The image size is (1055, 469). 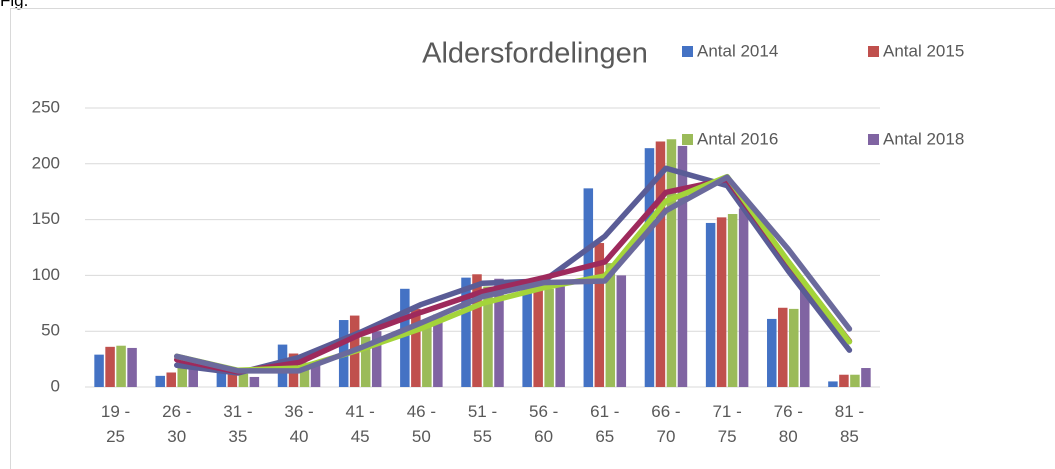 I want to click on chart-title: Aldersfordelingen, so click(x=535, y=54).